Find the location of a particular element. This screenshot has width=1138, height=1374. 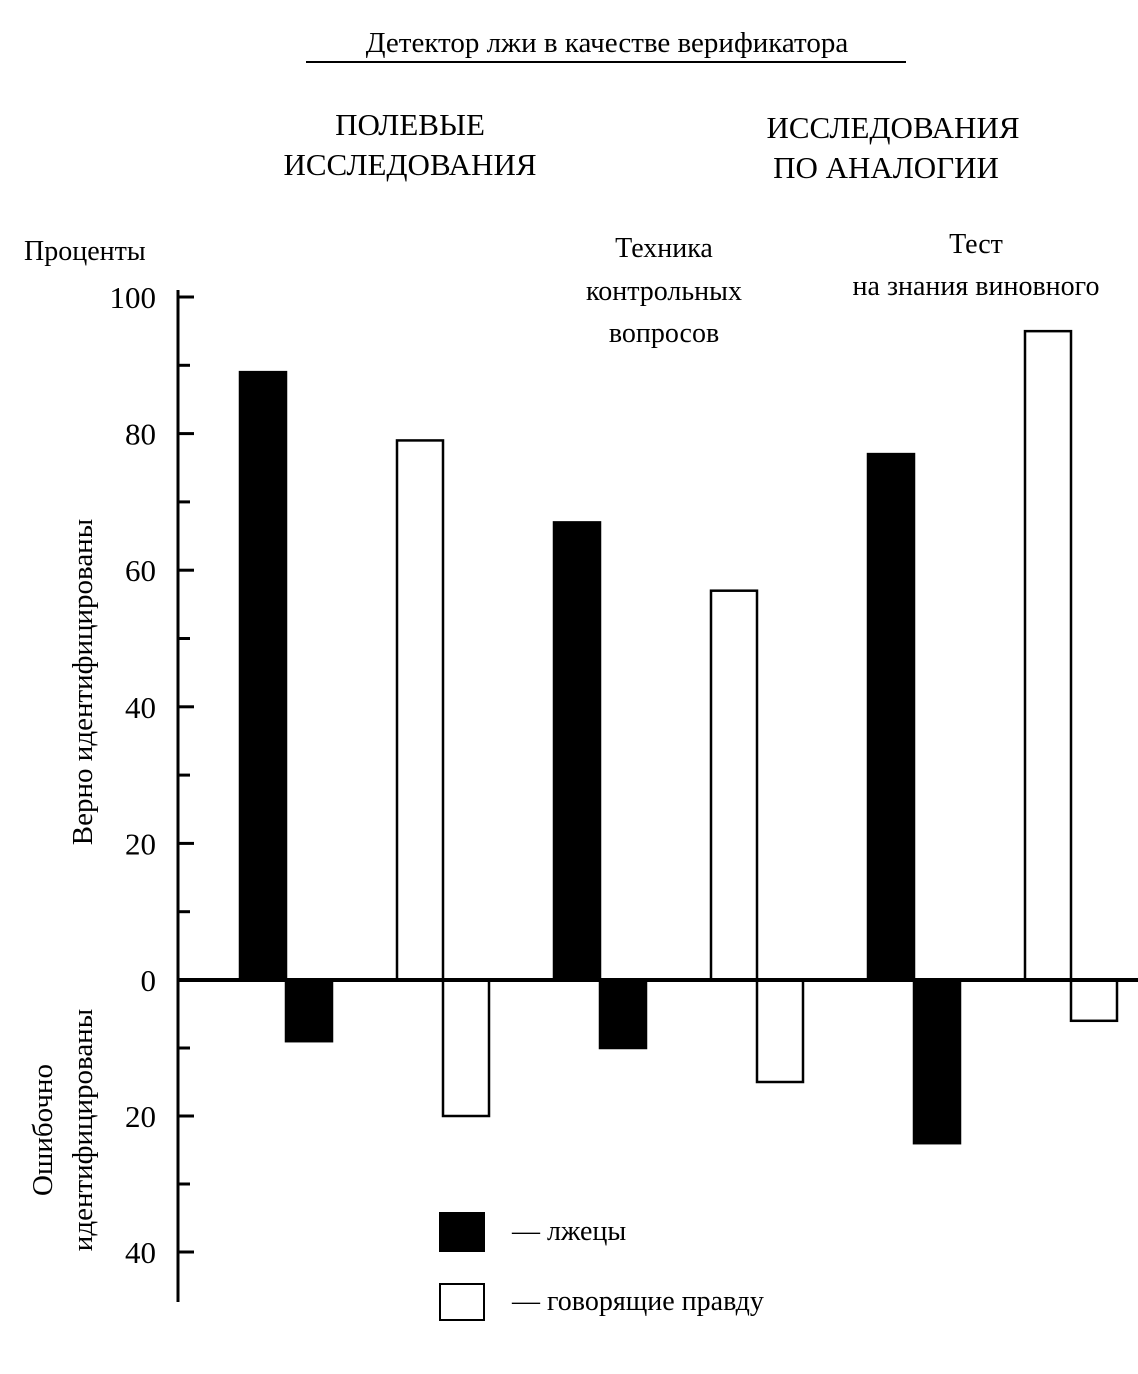

y-unit-label: Проценты is located at coordinates (85, 251).